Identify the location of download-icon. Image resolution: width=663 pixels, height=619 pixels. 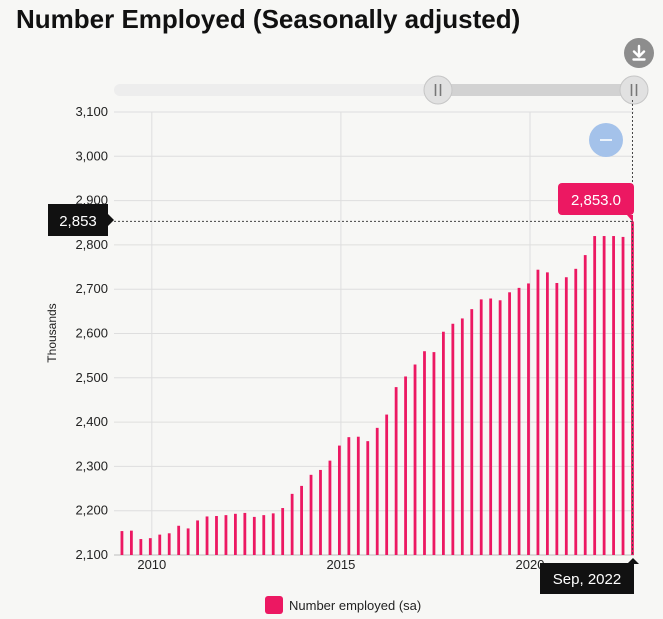
(639, 52).